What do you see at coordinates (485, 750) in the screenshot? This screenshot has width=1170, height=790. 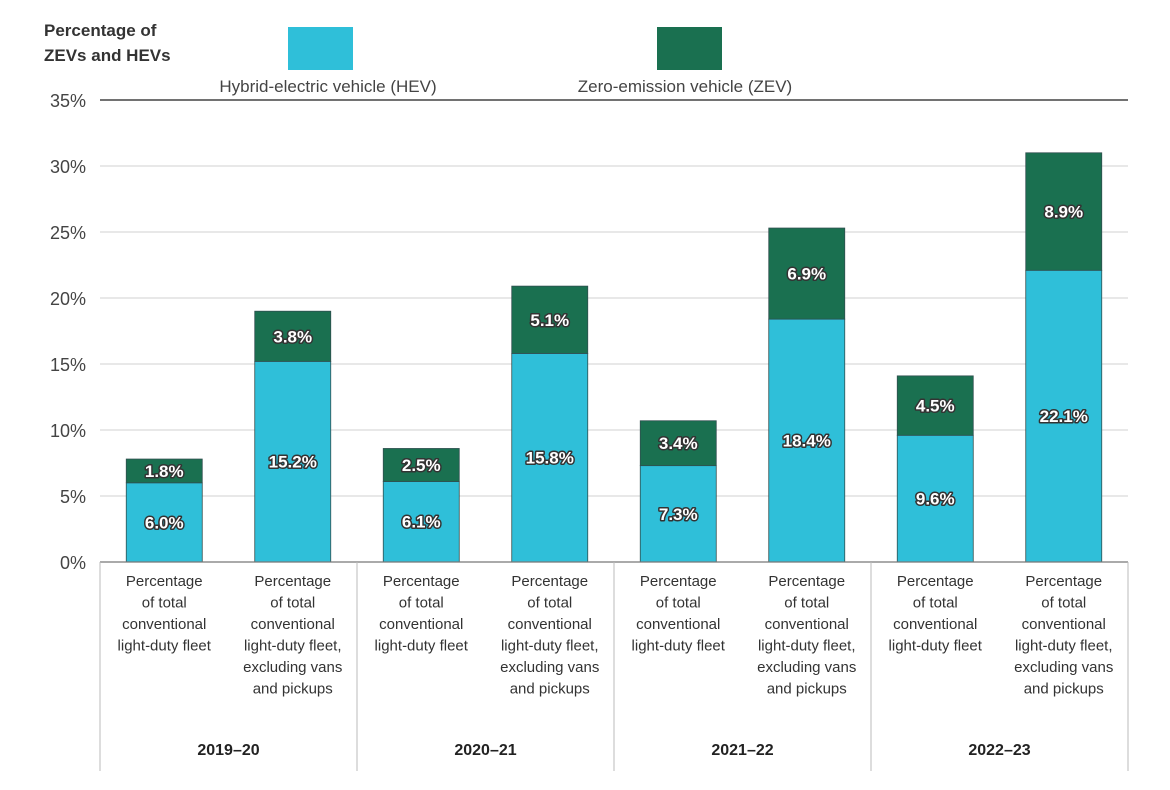 I see `group-label-year: 2020–21` at bounding box center [485, 750].